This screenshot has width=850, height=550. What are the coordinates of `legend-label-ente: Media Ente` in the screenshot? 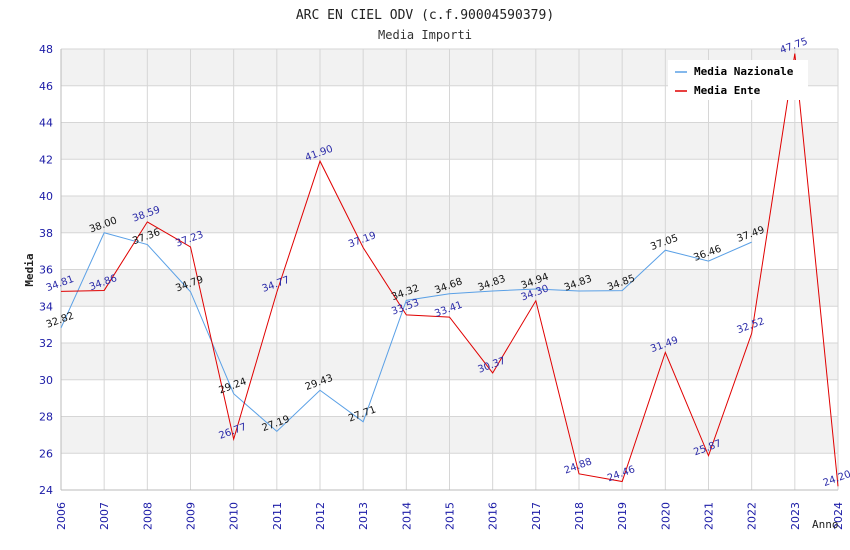 It's located at (727, 90).